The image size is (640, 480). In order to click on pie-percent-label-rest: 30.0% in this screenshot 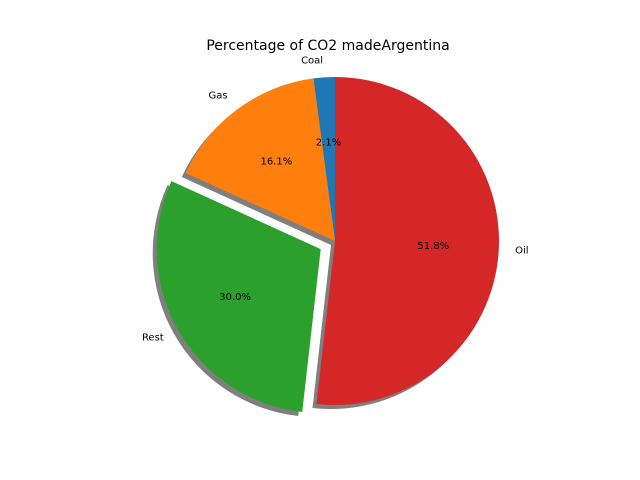, I will do `click(235, 297)`.